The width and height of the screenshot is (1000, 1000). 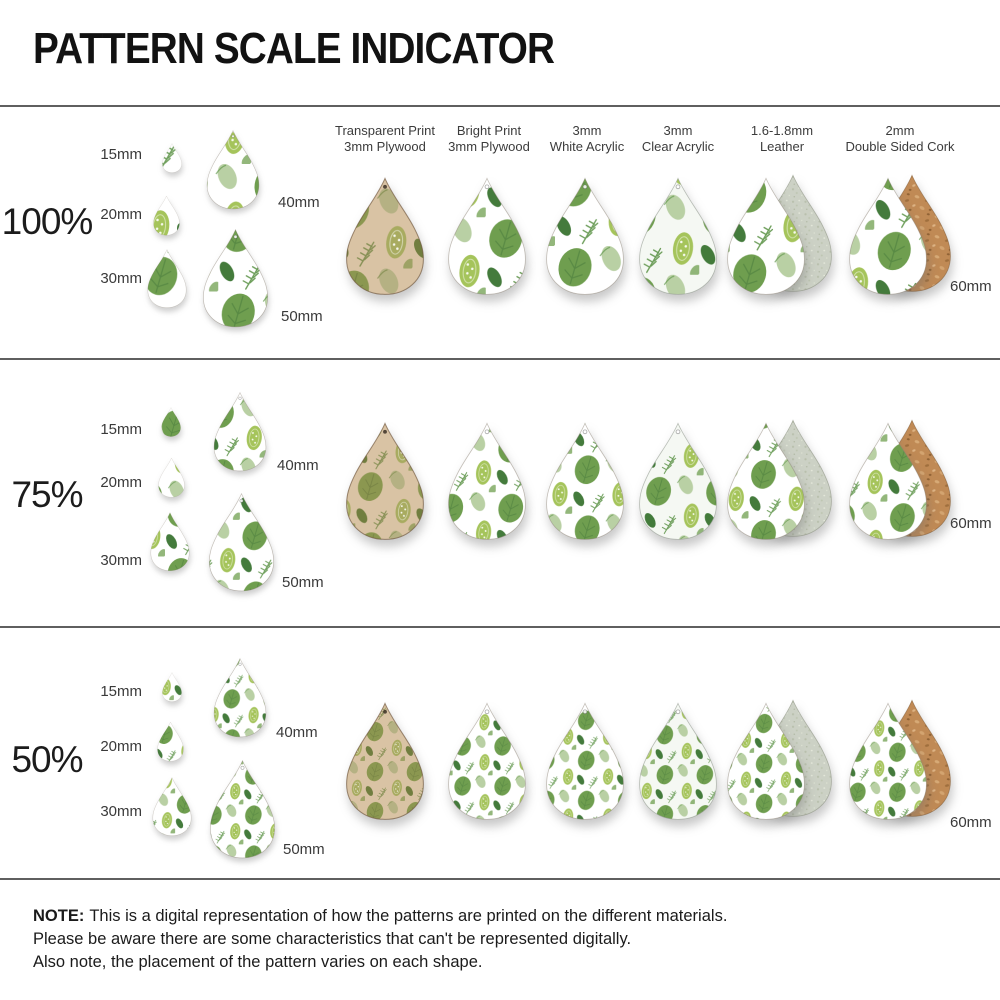 What do you see at coordinates (59, 916) in the screenshot?
I see `note-label: NOTE:` at bounding box center [59, 916].